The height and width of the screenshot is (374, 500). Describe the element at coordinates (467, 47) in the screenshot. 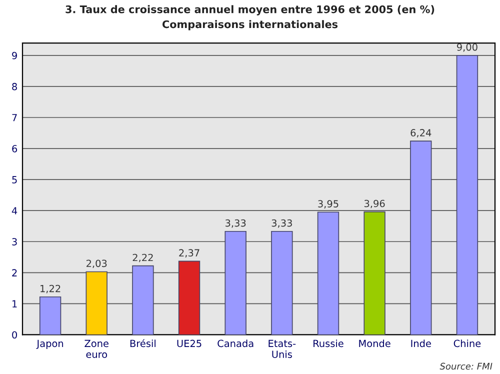

I see `data-label: 9,00` at that location.